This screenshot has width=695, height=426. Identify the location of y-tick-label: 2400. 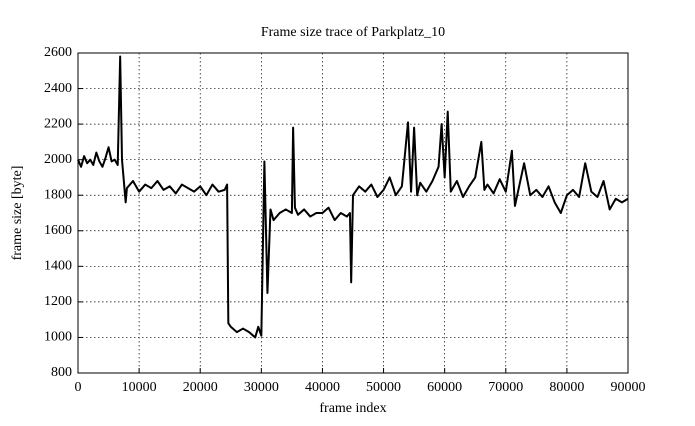
(58, 88).